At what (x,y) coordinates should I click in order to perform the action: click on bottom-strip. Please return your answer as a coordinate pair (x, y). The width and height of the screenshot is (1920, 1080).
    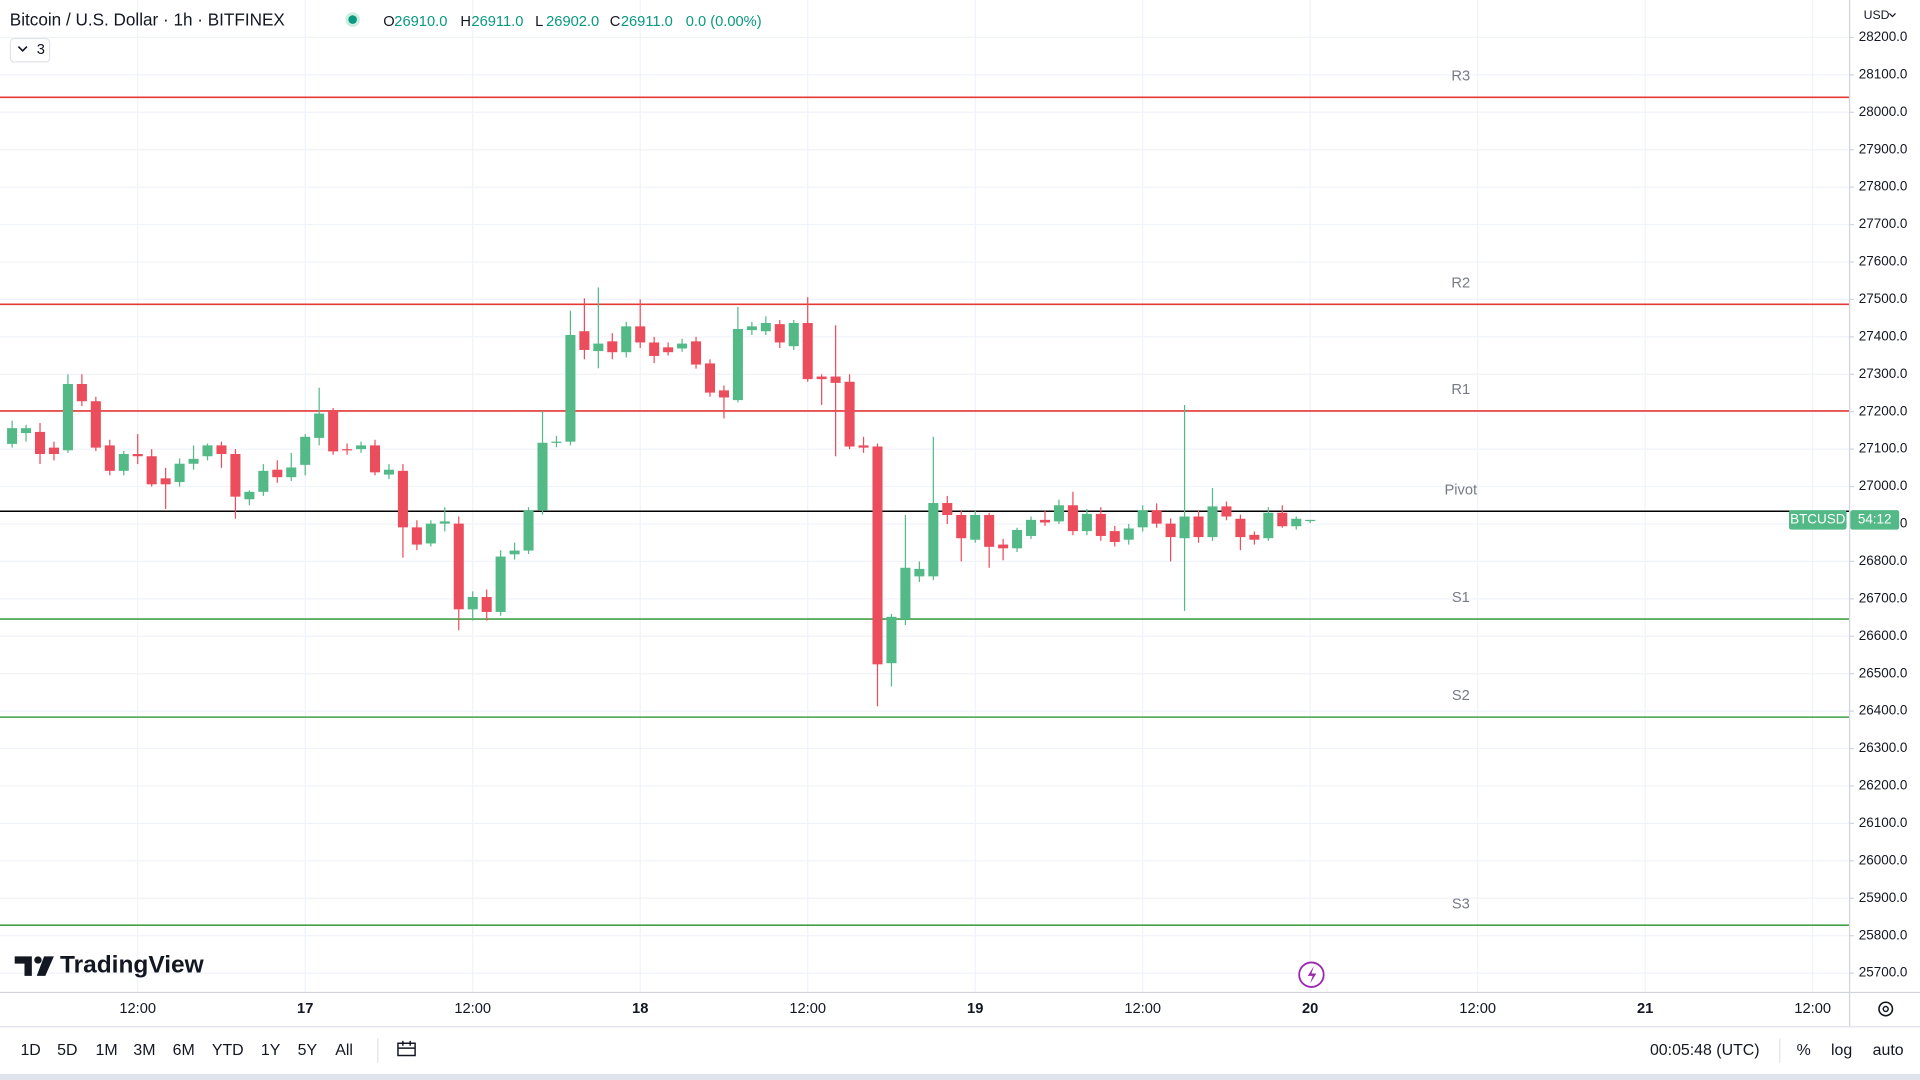
    Looking at the image, I should click on (960, 1076).